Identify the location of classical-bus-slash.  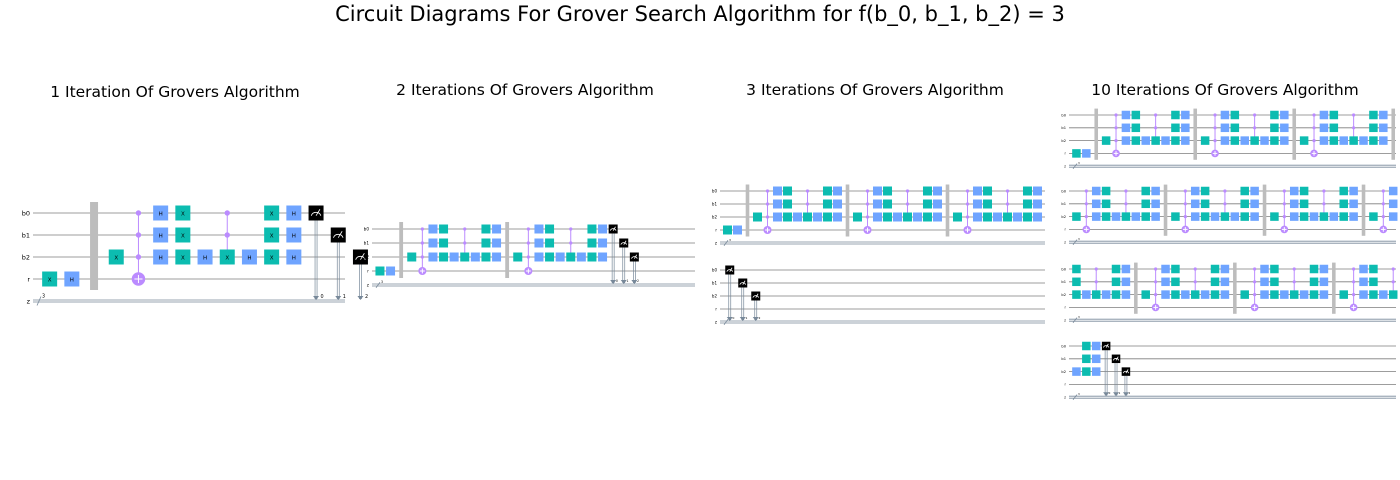
(1075, 242).